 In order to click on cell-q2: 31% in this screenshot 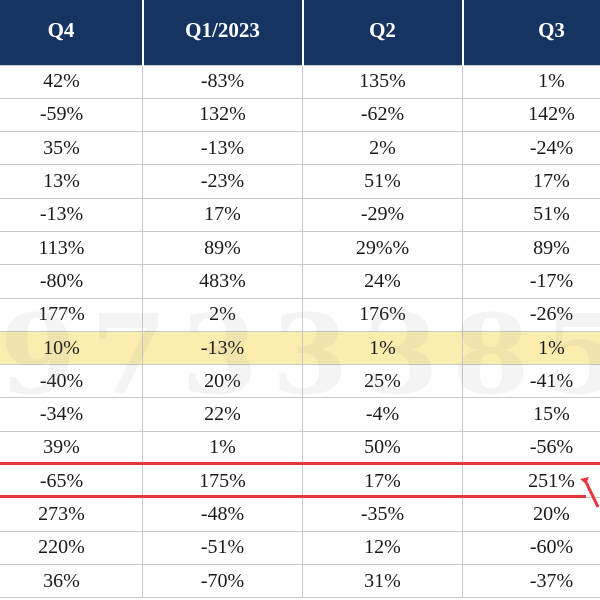, I will do `click(382, 581)`.